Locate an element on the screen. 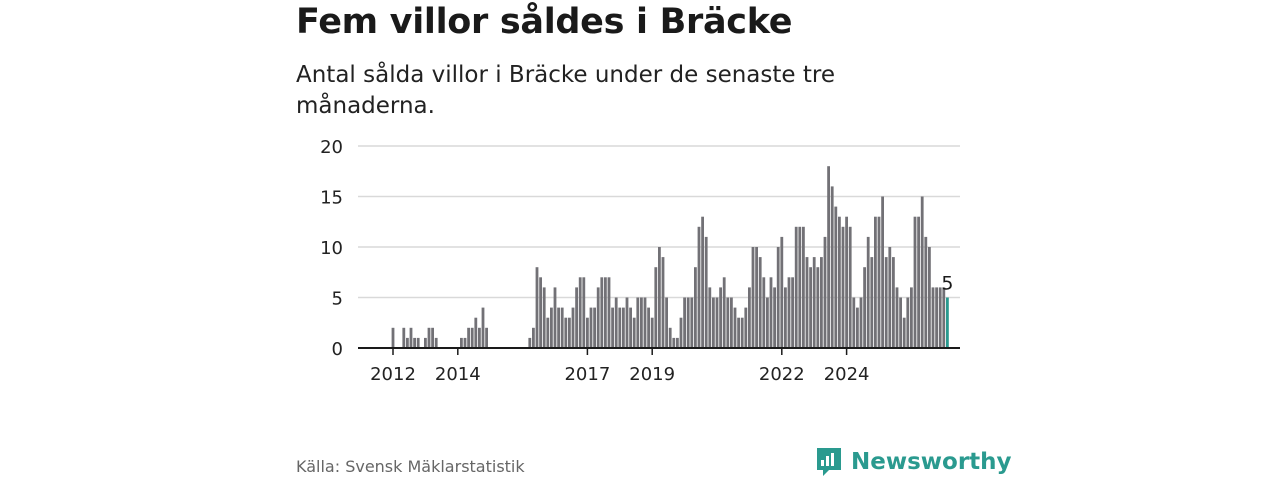 The image size is (1280, 480). bar-latest is located at coordinates (947, 322).